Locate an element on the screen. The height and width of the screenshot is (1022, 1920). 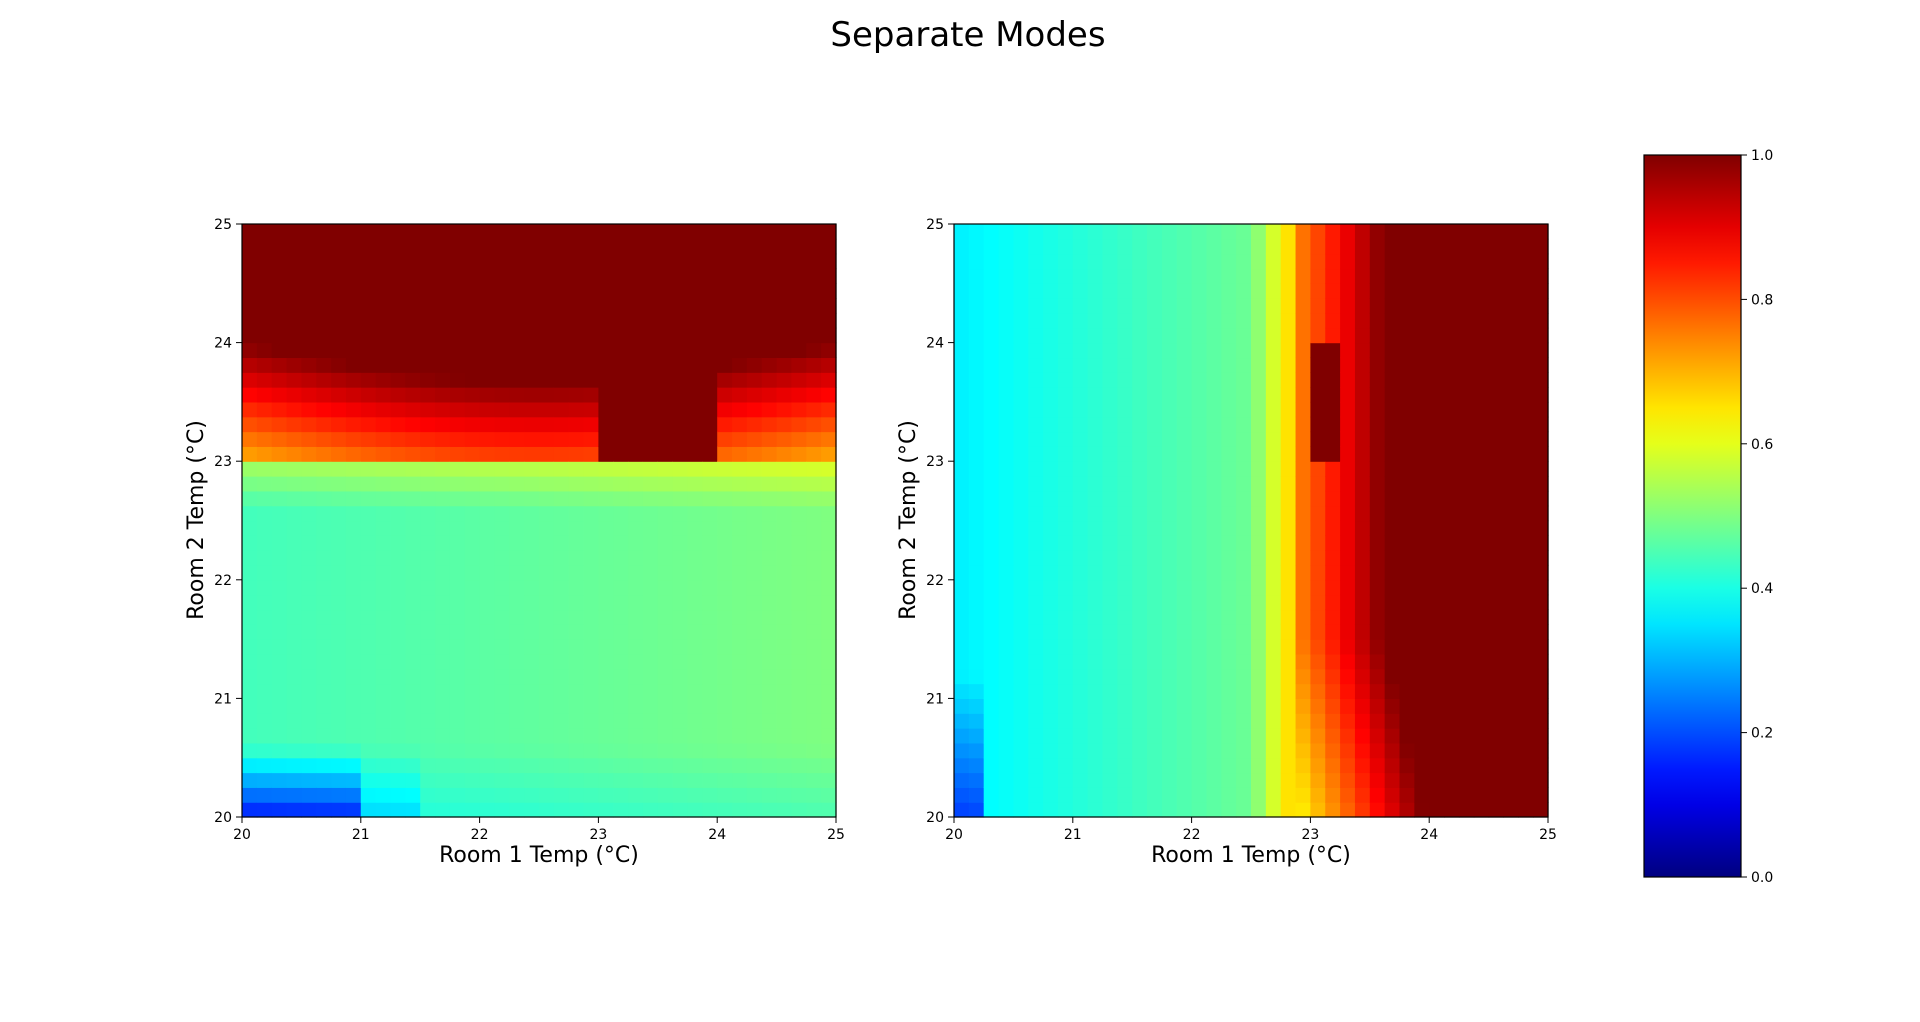
colorbar-ticks: 0.00.20.40.60.81.0 is located at coordinates (1757, 517).